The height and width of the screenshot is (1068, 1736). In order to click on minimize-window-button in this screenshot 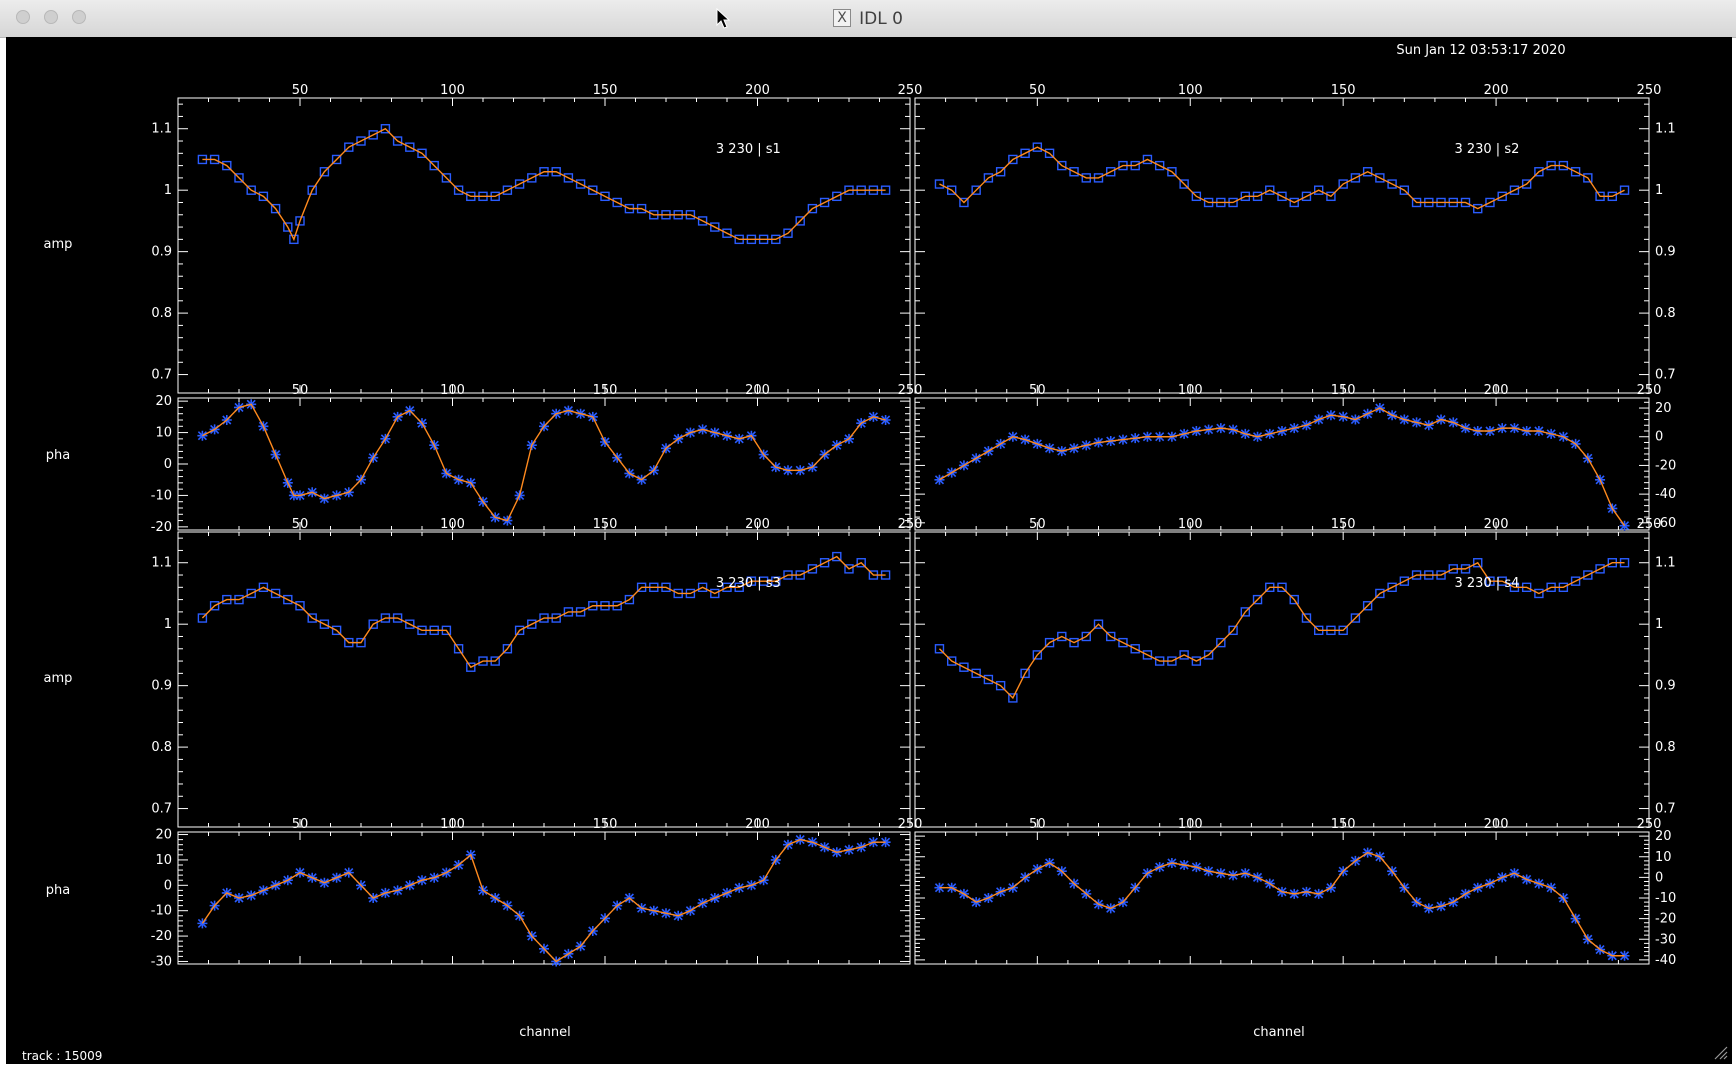, I will do `click(51, 17)`.